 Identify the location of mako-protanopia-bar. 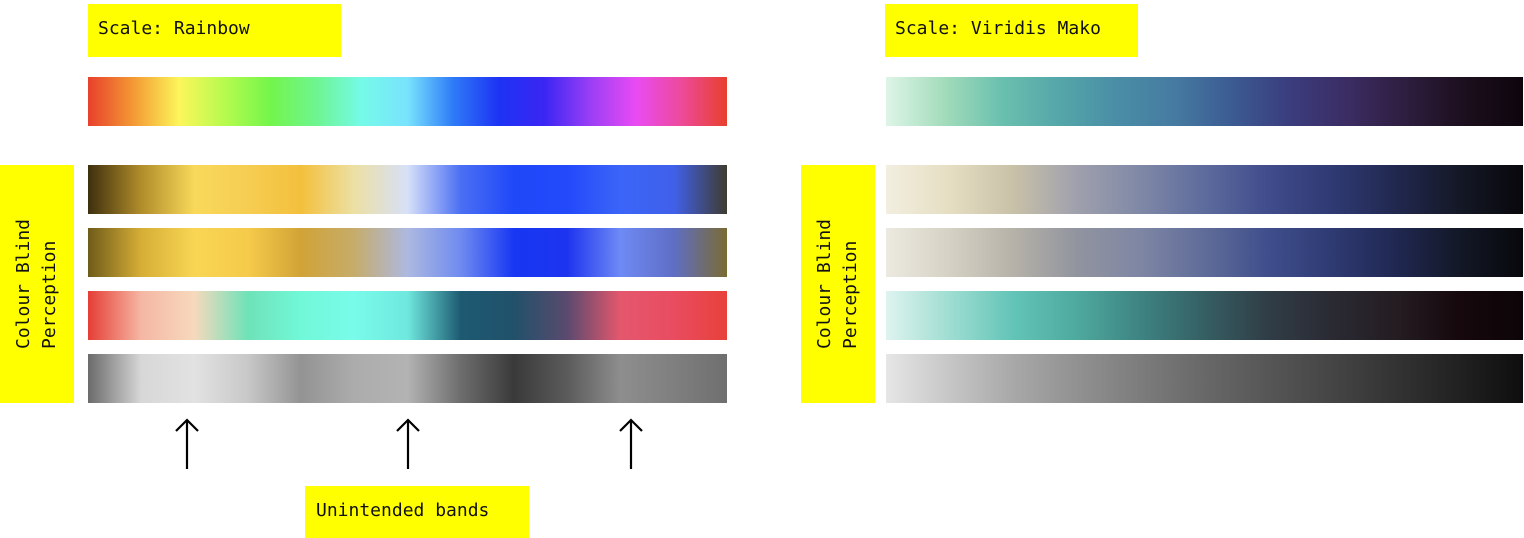
(1204, 252).